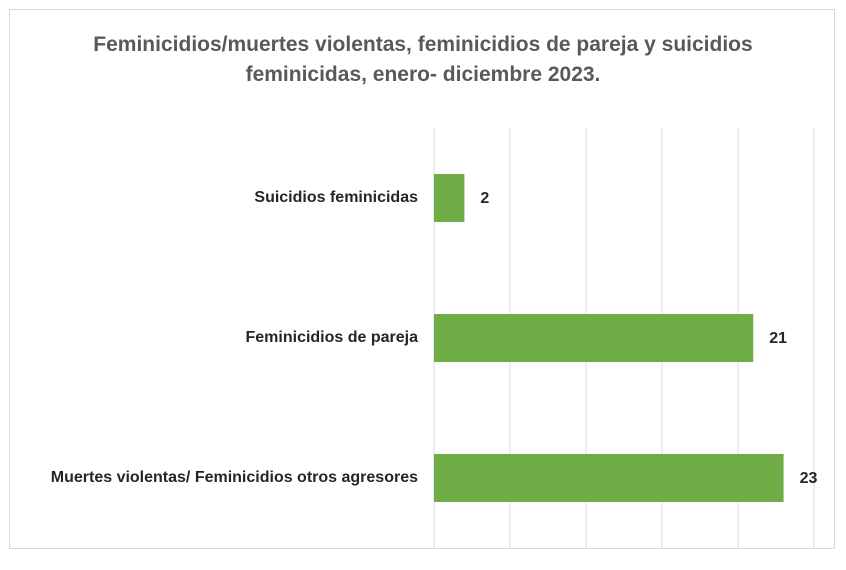 The image size is (846, 570). I want to click on category-label-box: Suicidios feminicidas, so click(214, 198).